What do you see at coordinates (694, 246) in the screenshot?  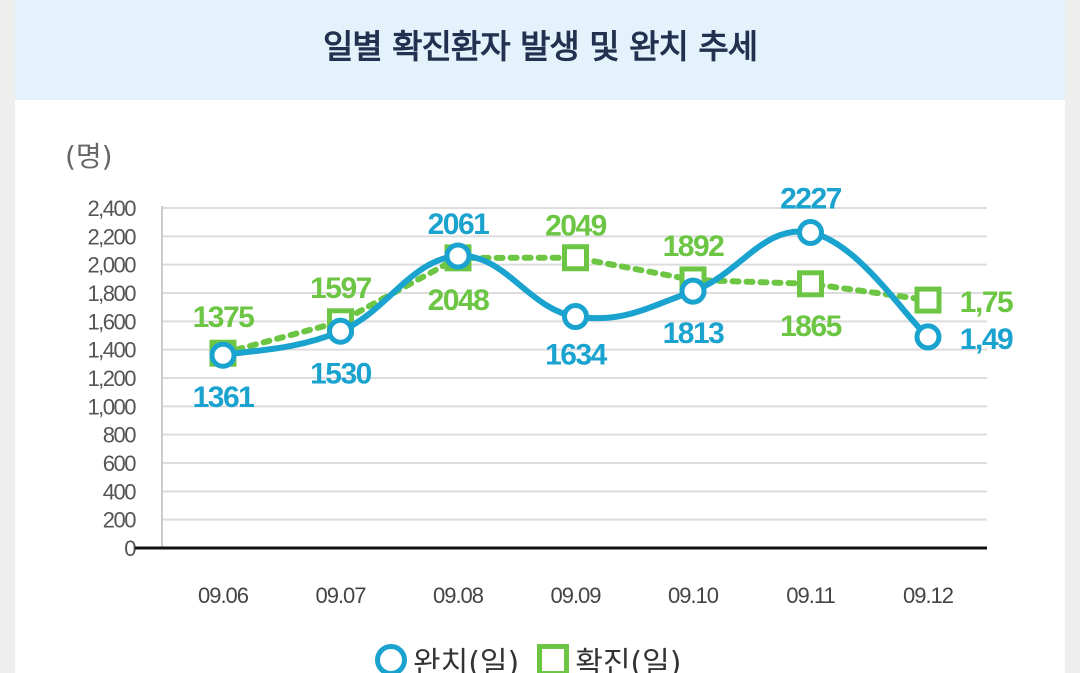 I see `confirmed-data-label: 1892` at bounding box center [694, 246].